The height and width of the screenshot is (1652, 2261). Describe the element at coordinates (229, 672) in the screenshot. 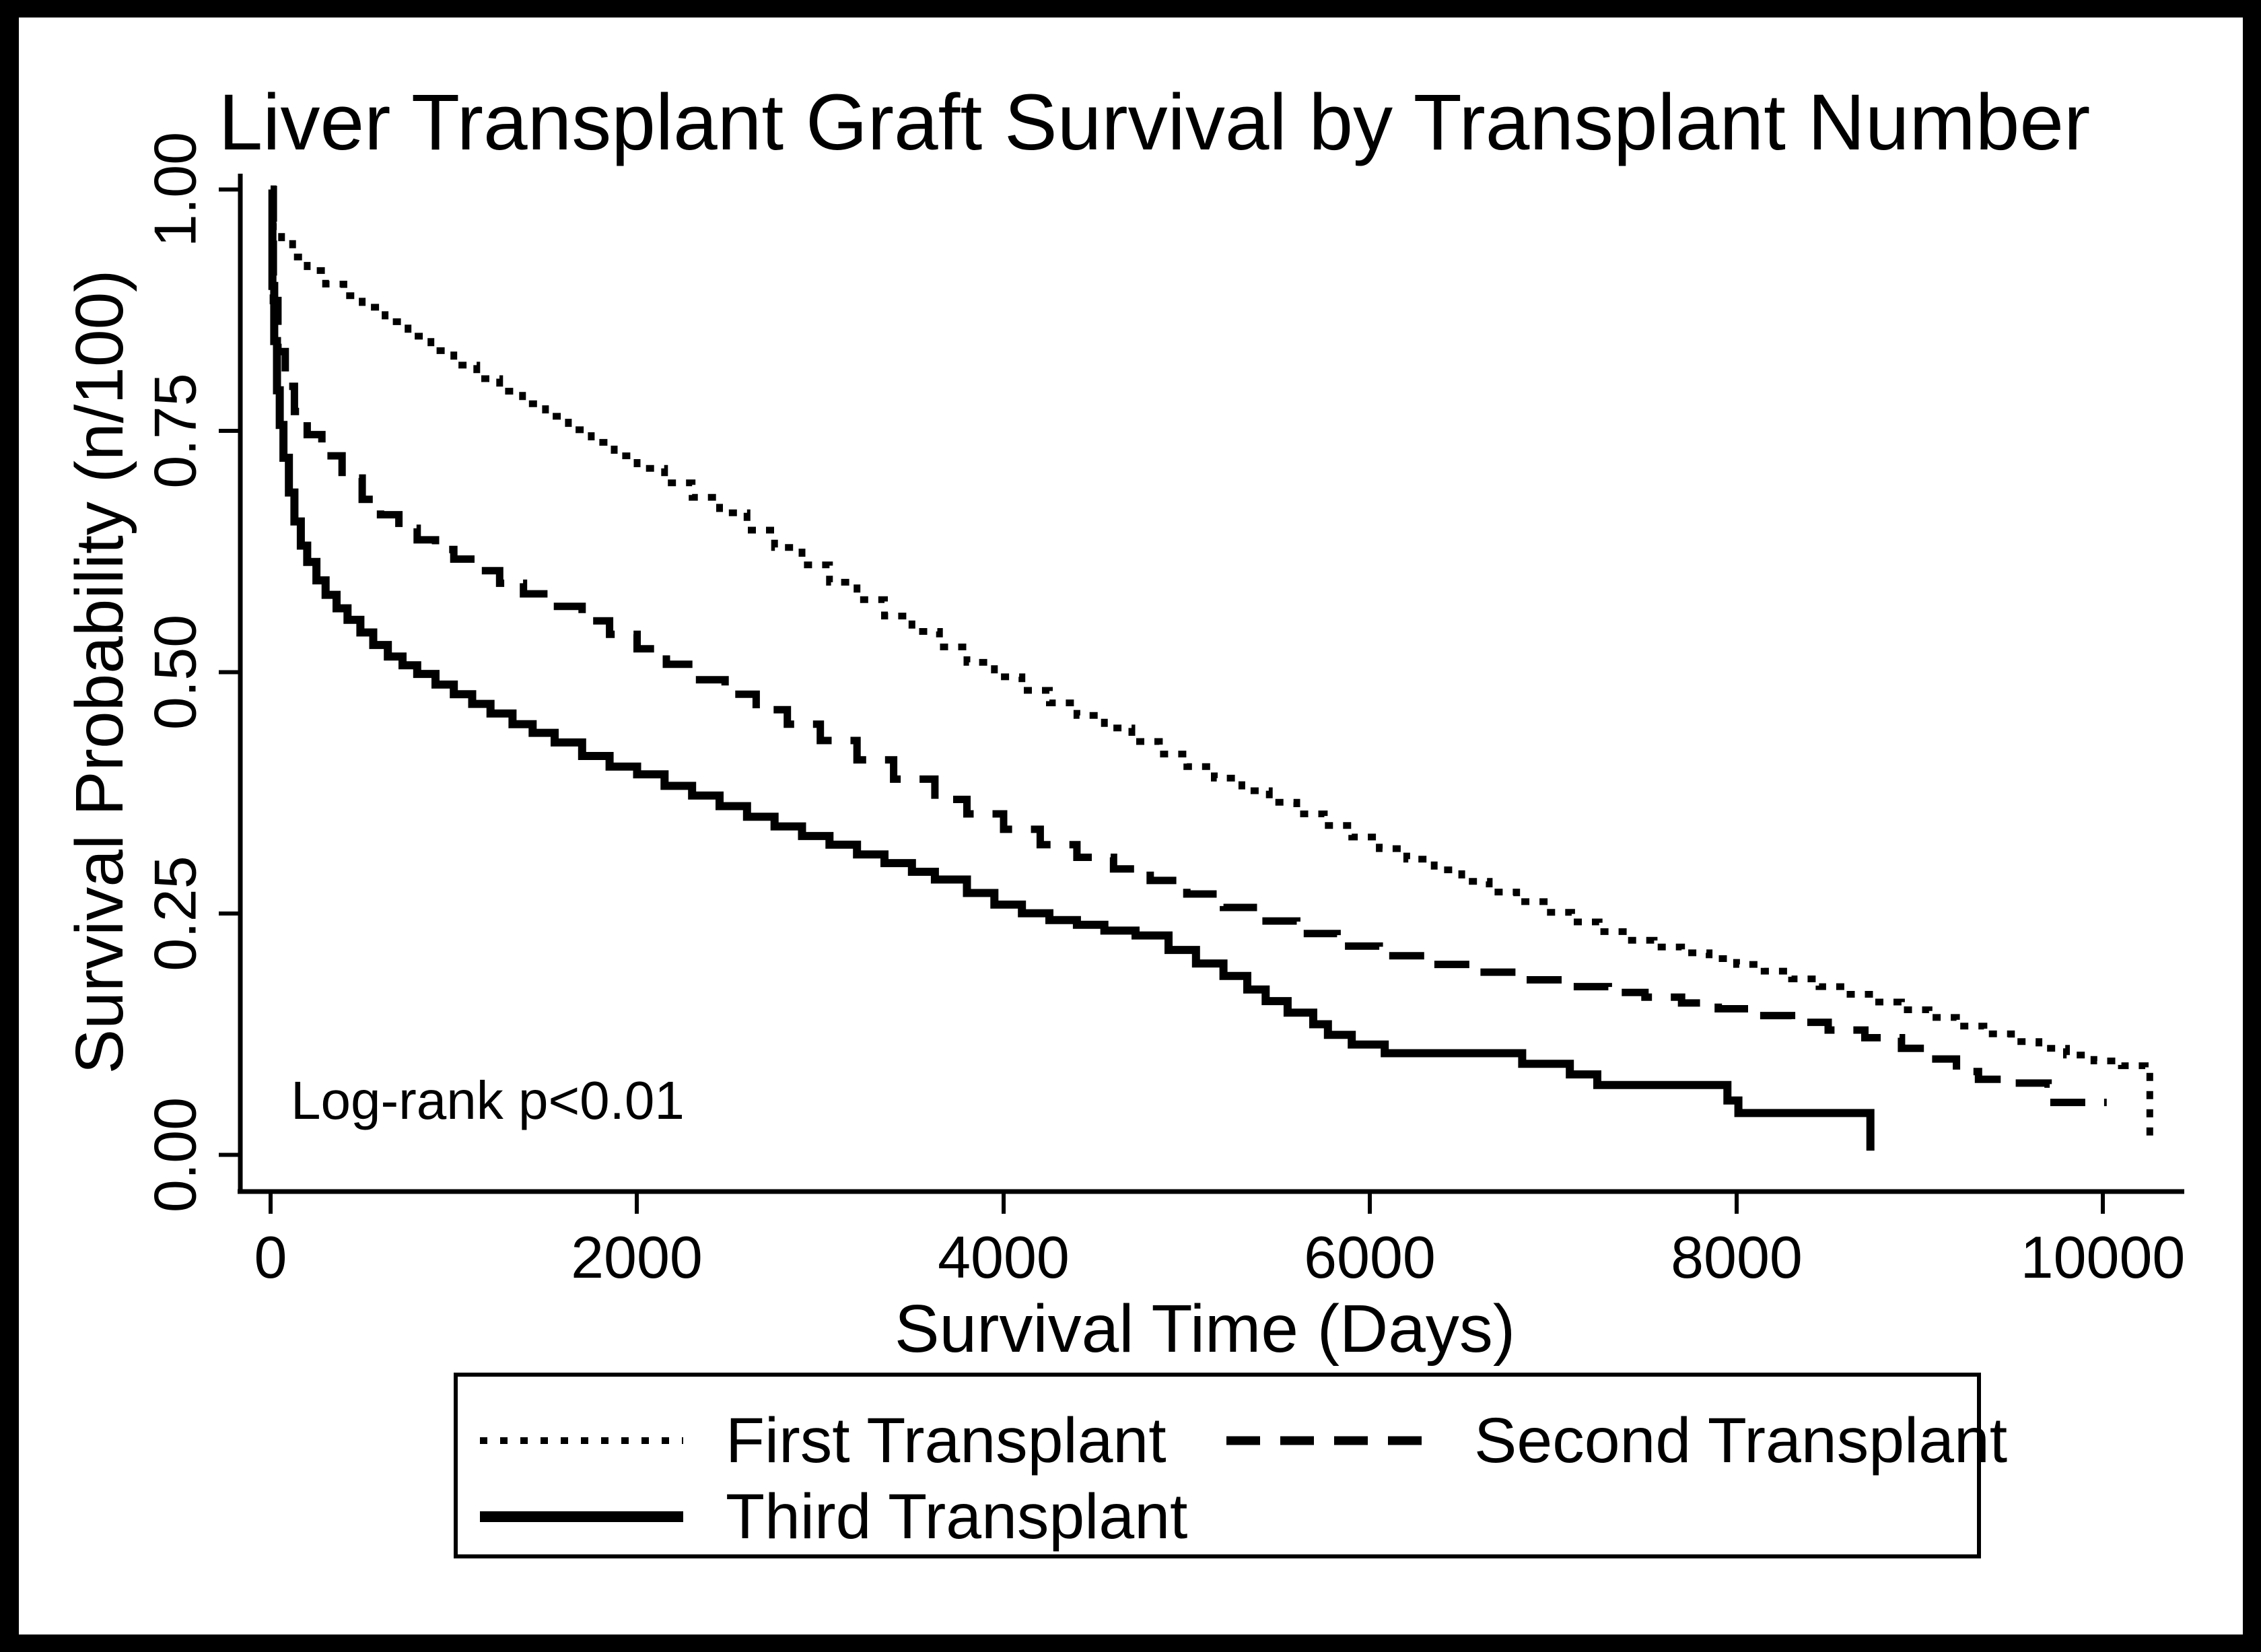

I see `y-axis-ticks` at that location.